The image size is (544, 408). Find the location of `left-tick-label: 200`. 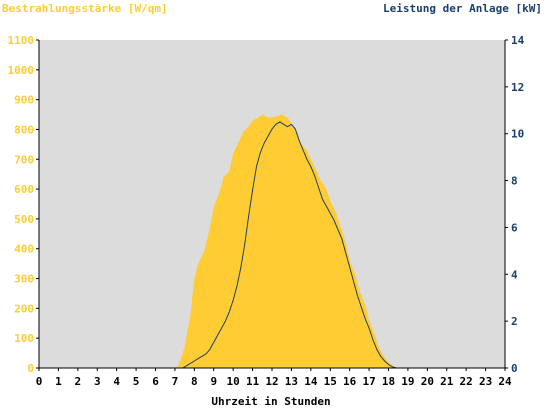

left-tick-label: 200 is located at coordinates (24, 308).